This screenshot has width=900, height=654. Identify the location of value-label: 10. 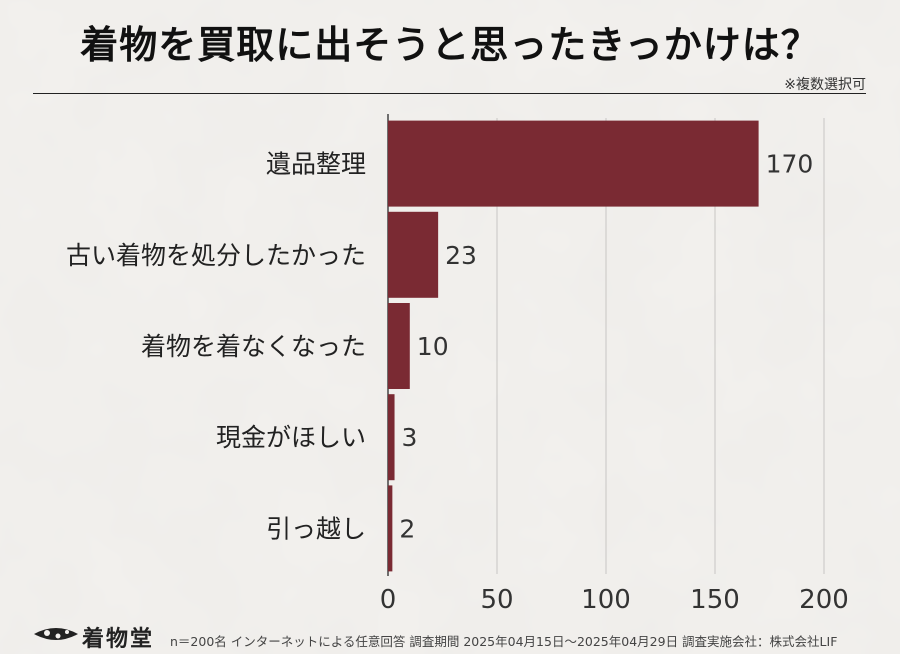
(433, 346).